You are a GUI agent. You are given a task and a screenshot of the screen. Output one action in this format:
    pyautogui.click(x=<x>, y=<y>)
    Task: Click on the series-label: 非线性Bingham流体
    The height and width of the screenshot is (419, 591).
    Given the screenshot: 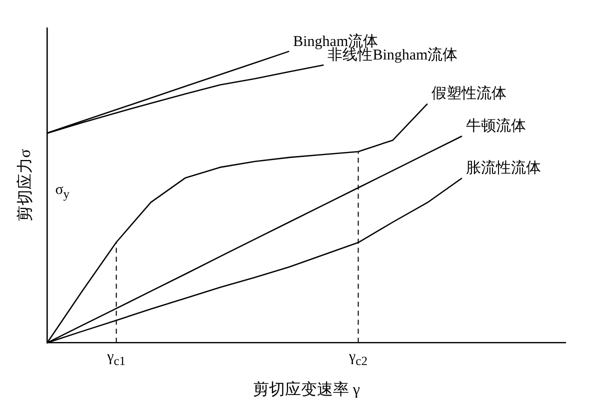 What is the action you would take?
    pyautogui.click(x=393, y=55)
    